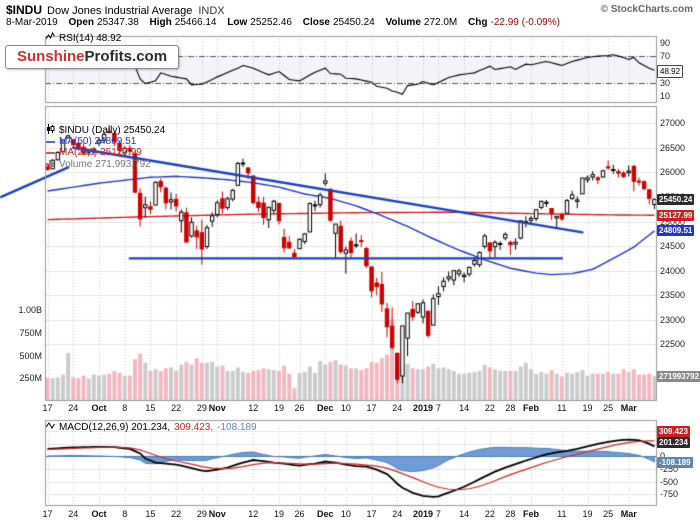 Image resolution: width=700 pixels, height=530 pixels. Describe the element at coordinates (50, 130) in the screenshot. I see `candlestick-icon` at that location.